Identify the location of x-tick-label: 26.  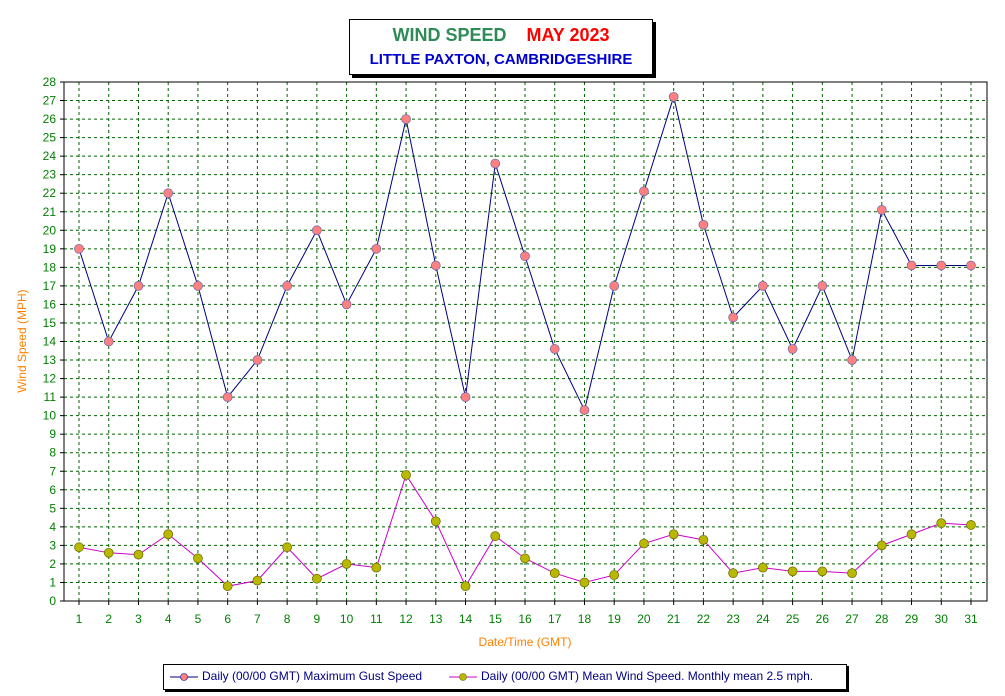
(823, 619).